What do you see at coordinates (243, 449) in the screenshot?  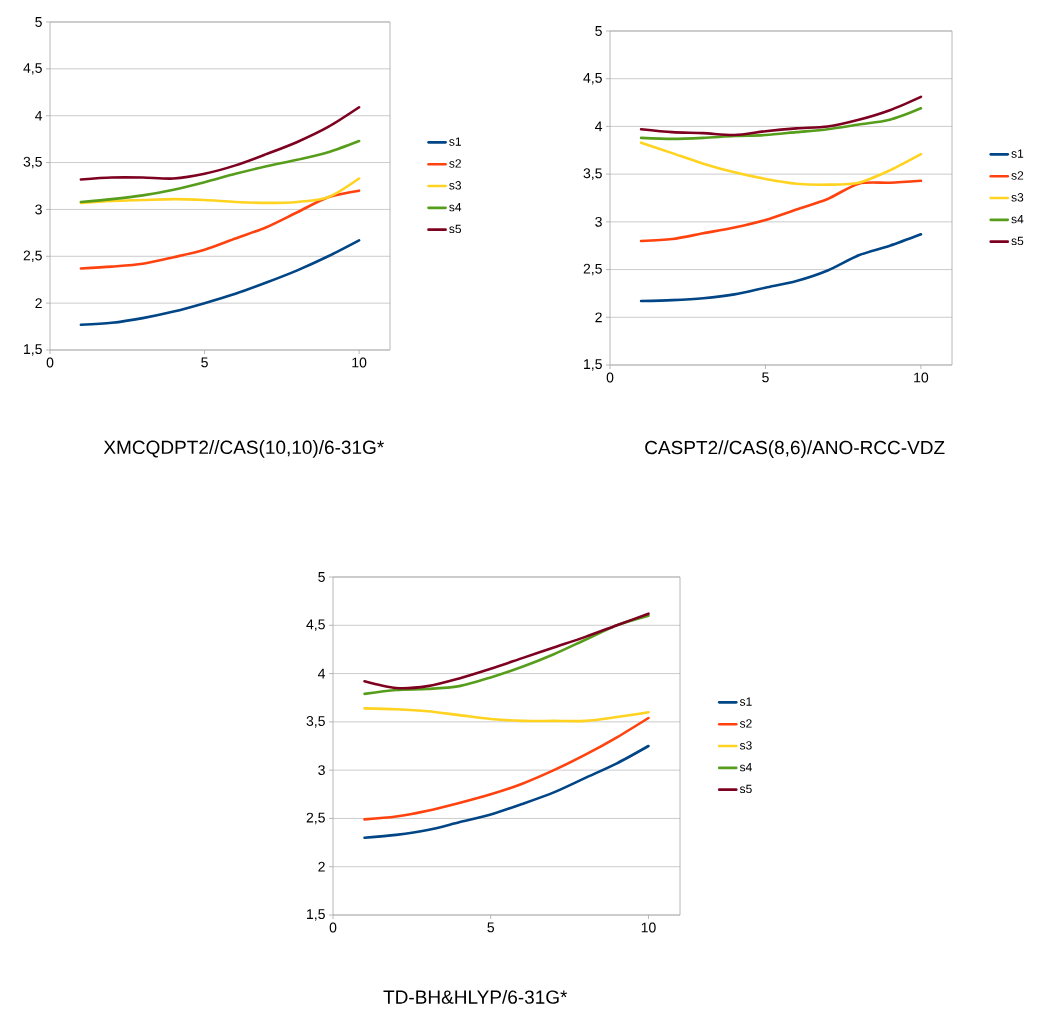 I see `text: XMCQDPT2//CAS(10,10)/6-31G*` at bounding box center [243, 449].